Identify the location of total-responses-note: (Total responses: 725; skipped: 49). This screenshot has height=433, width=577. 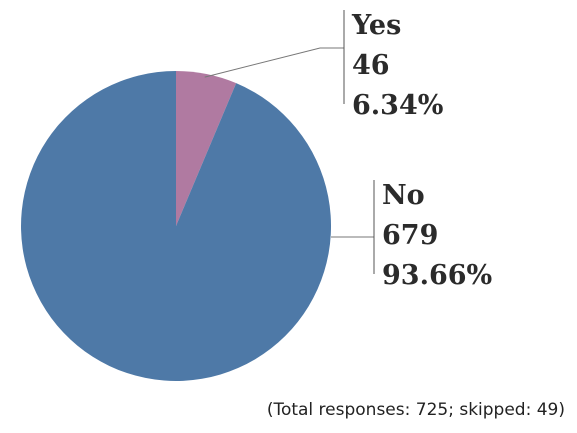
(415, 410).